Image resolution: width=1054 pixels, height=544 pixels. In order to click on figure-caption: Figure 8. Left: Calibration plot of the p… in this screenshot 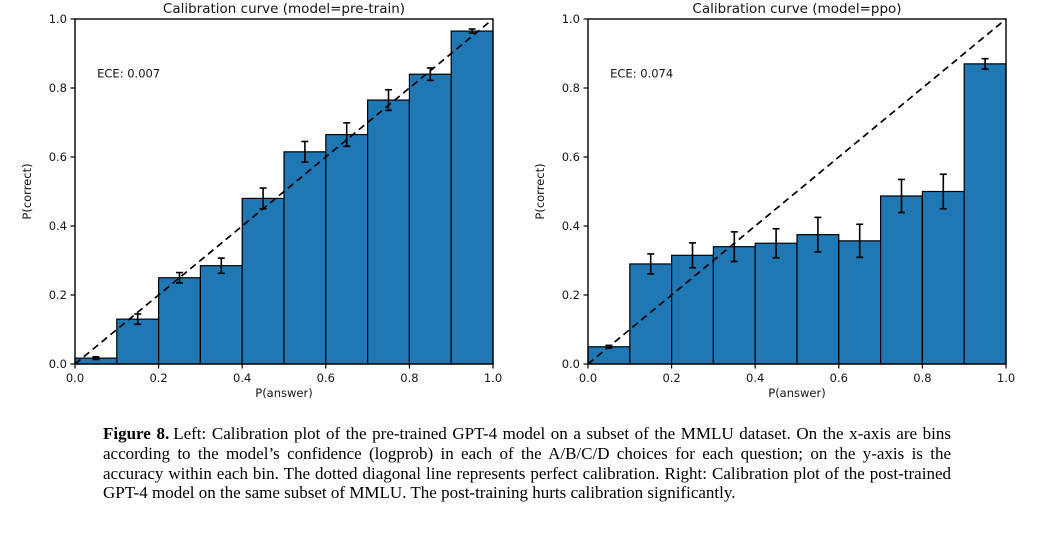, I will do `click(527, 463)`.